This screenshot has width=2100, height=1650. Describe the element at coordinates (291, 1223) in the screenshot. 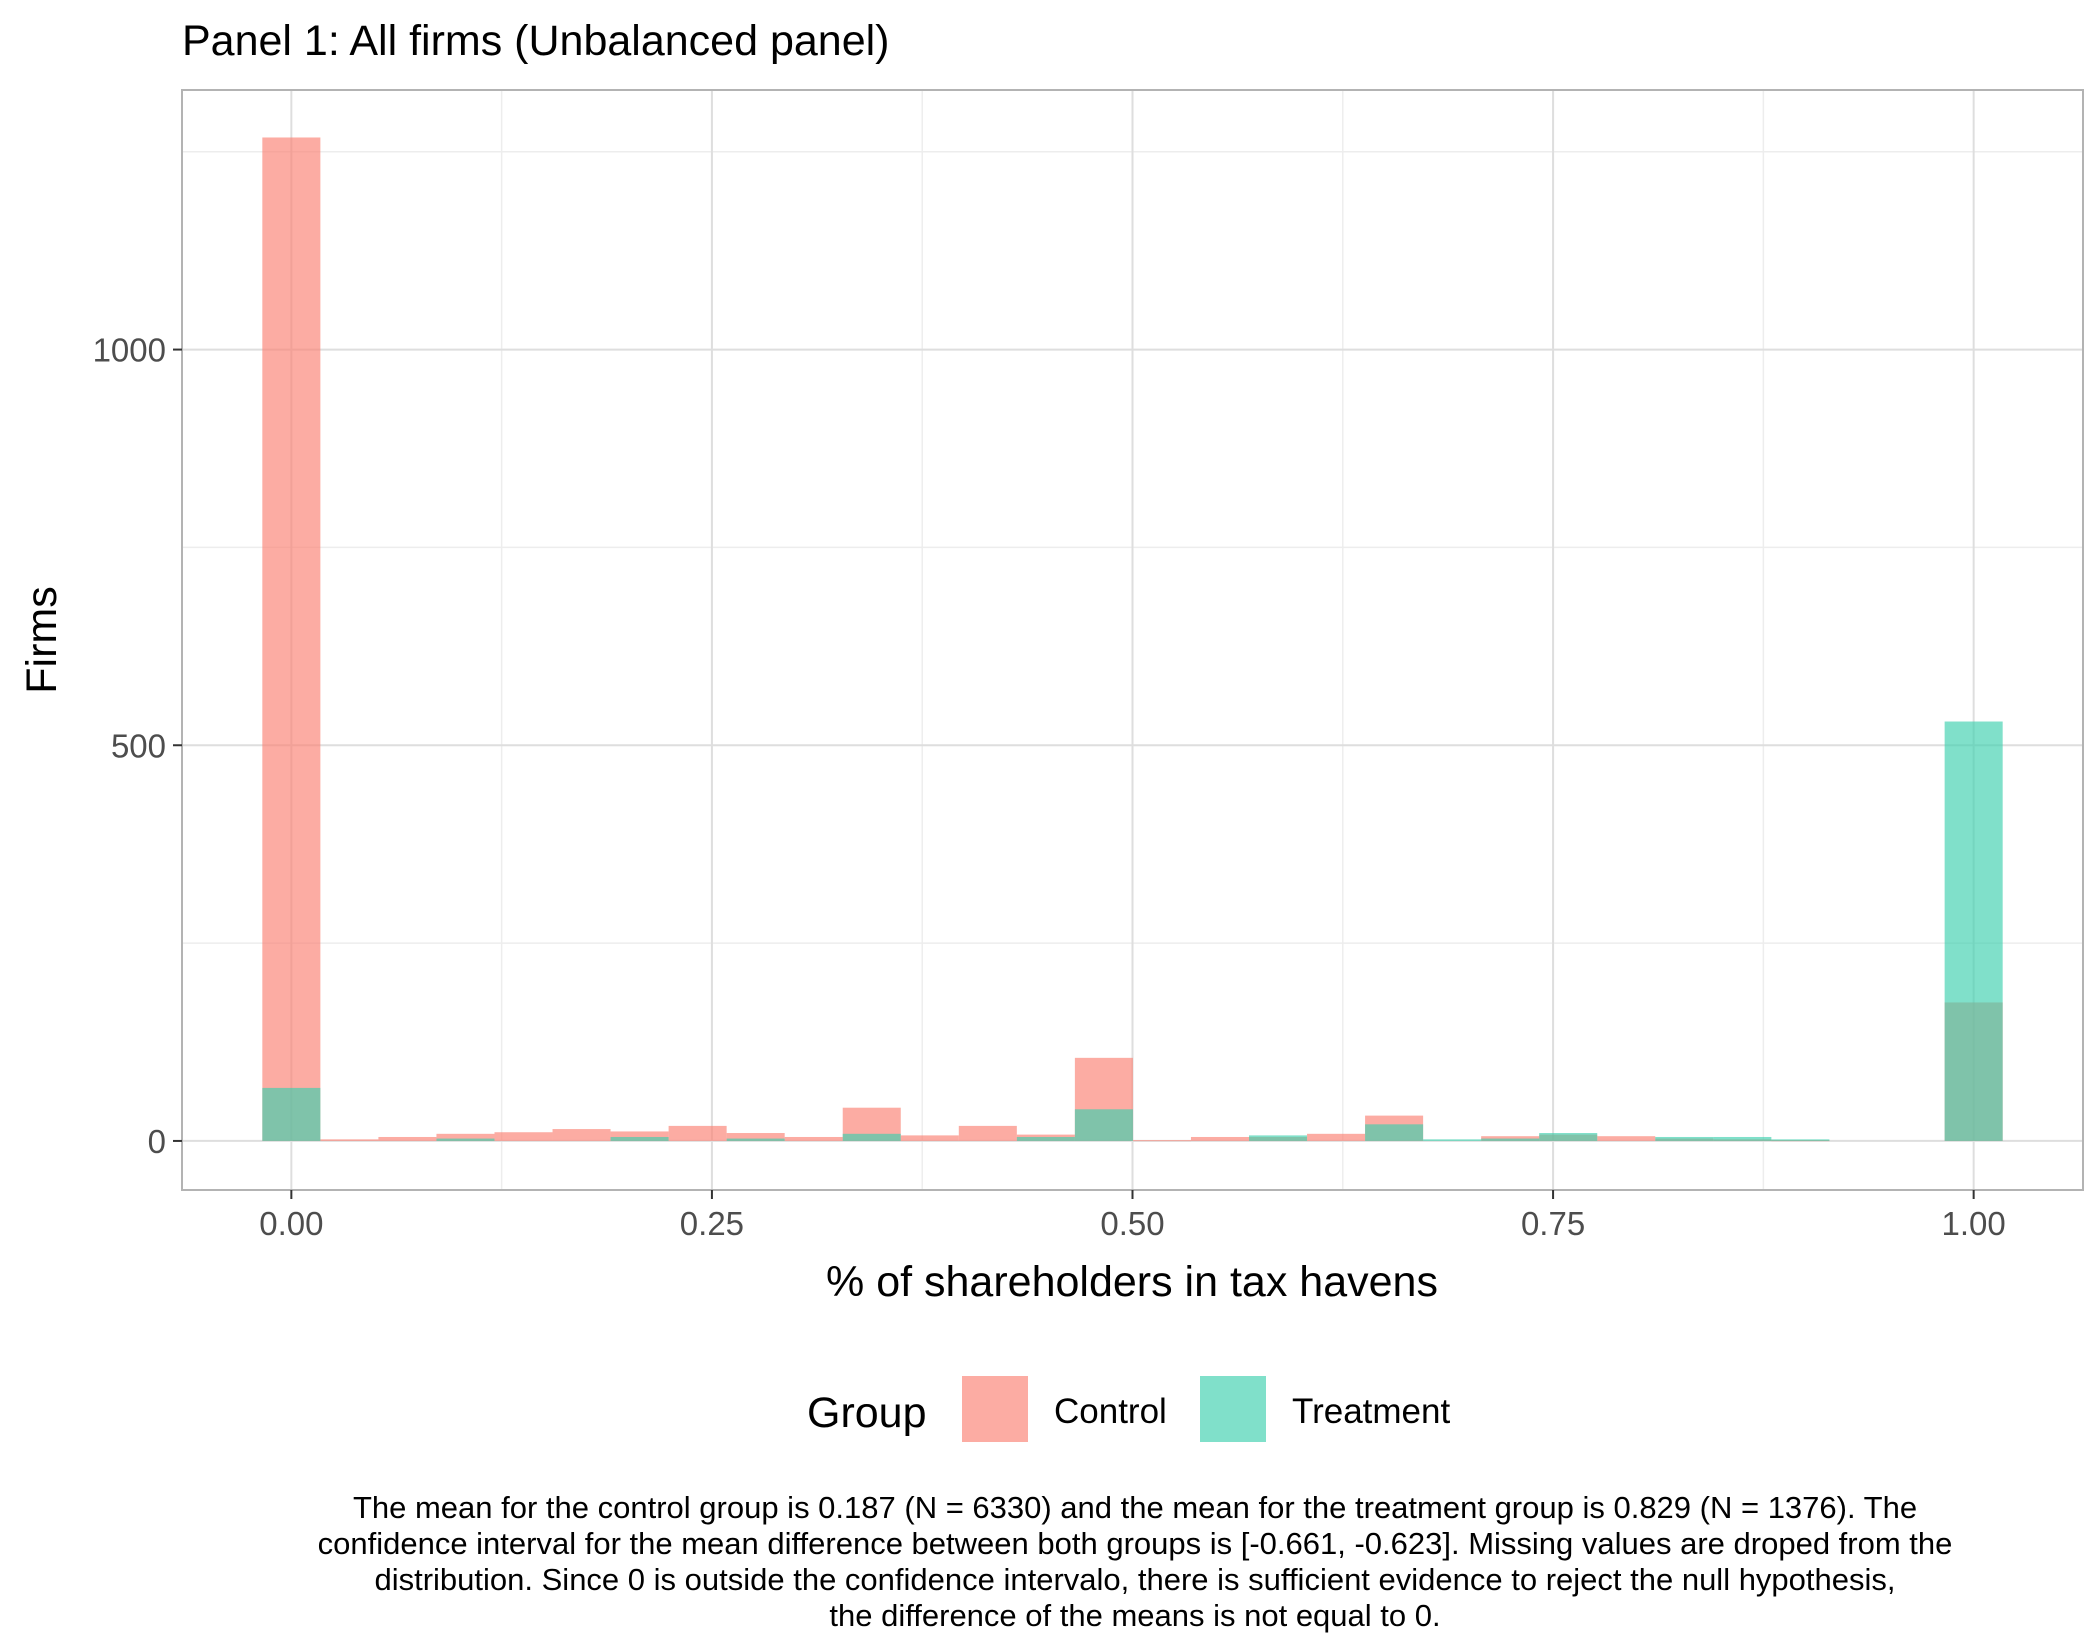

I see `x-tick-label: 0.00` at that location.